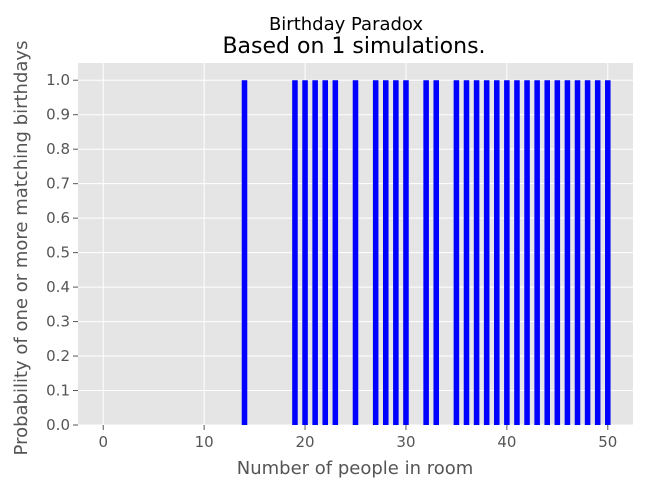  I want to click on x-tick-label: 30, so click(405, 442).